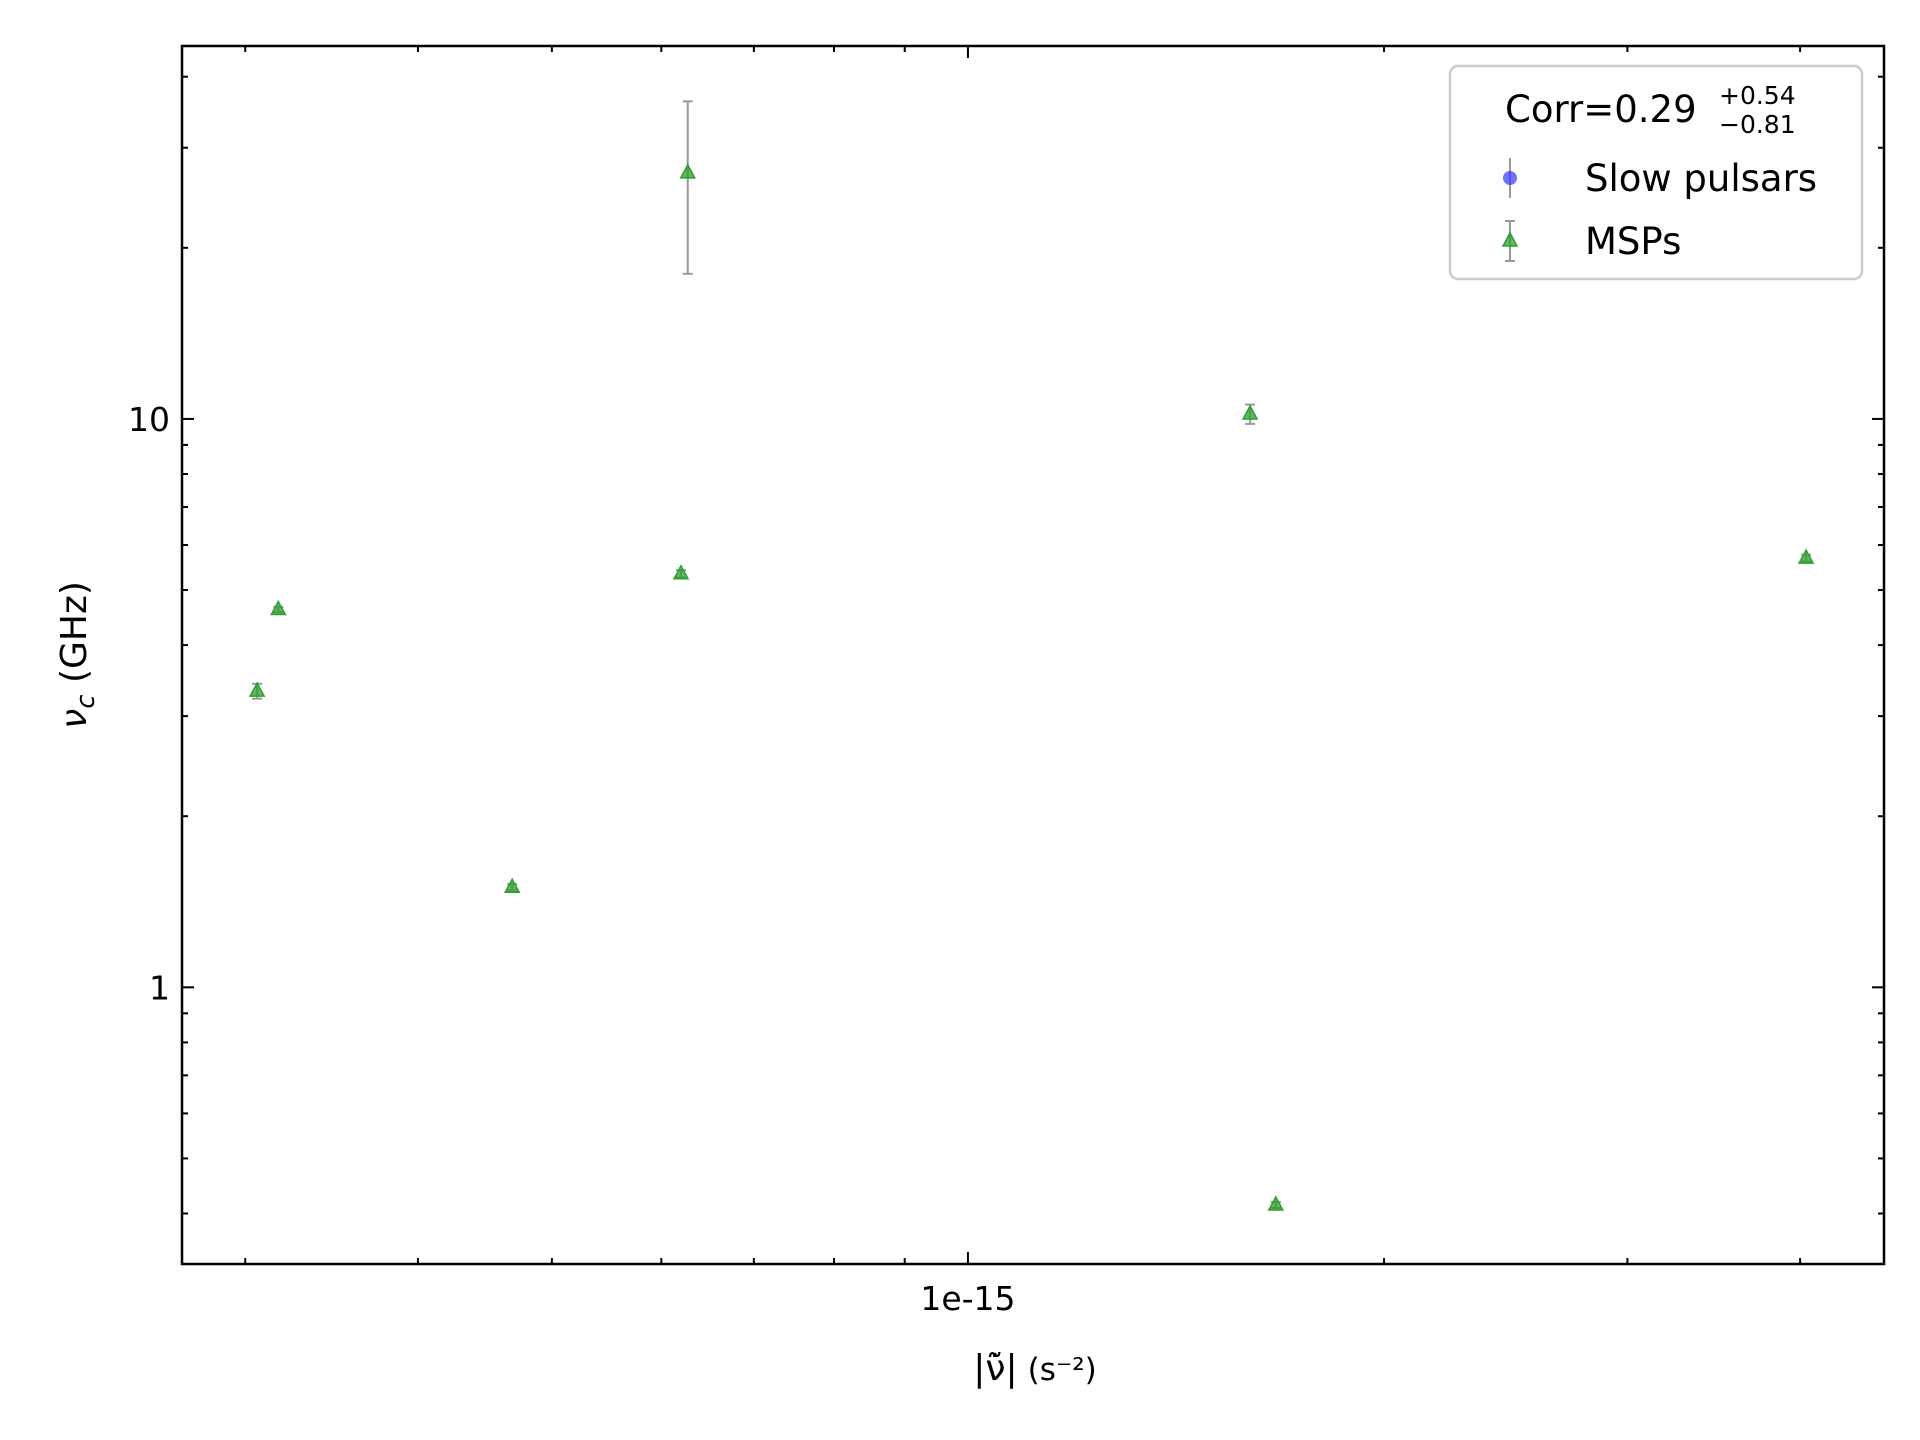 Image resolution: width=1920 pixels, height=1440 pixels. Describe the element at coordinates (74, 719) in the screenshot. I see `y-axis-symbol: ν` at that location.